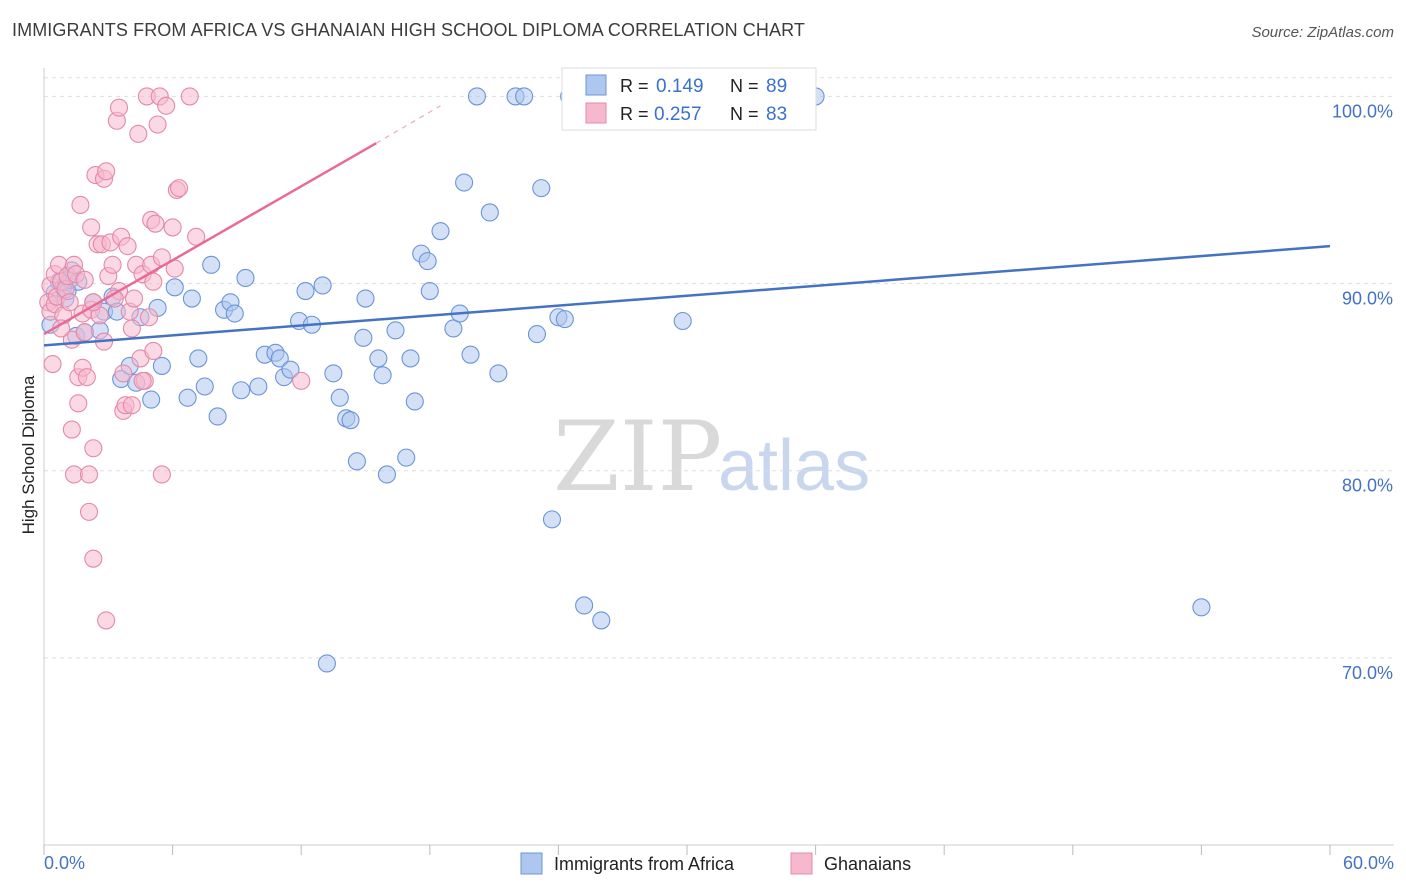 The width and height of the screenshot is (1406, 892). What do you see at coordinates (687, 850) in the screenshot?
I see `x-ticks` at bounding box center [687, 850].